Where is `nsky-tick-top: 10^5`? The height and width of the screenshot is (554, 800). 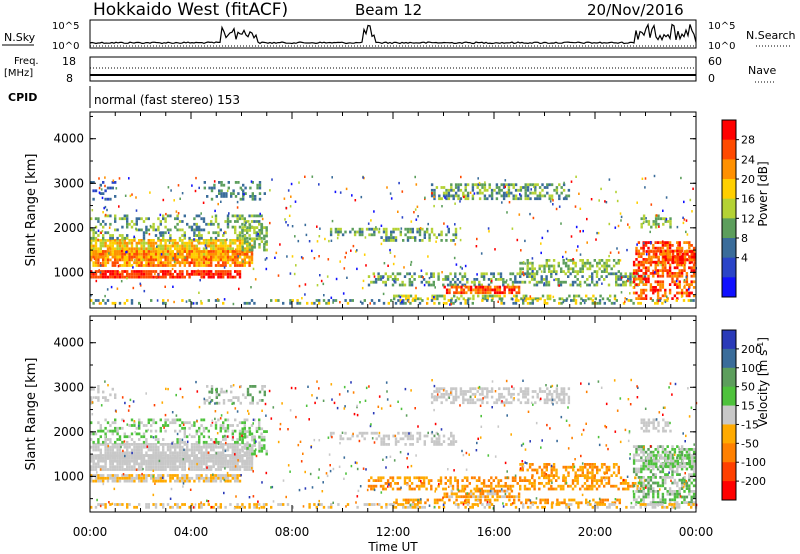 nsky-tick-top: 10^5 is located at coordinates (65, 26).